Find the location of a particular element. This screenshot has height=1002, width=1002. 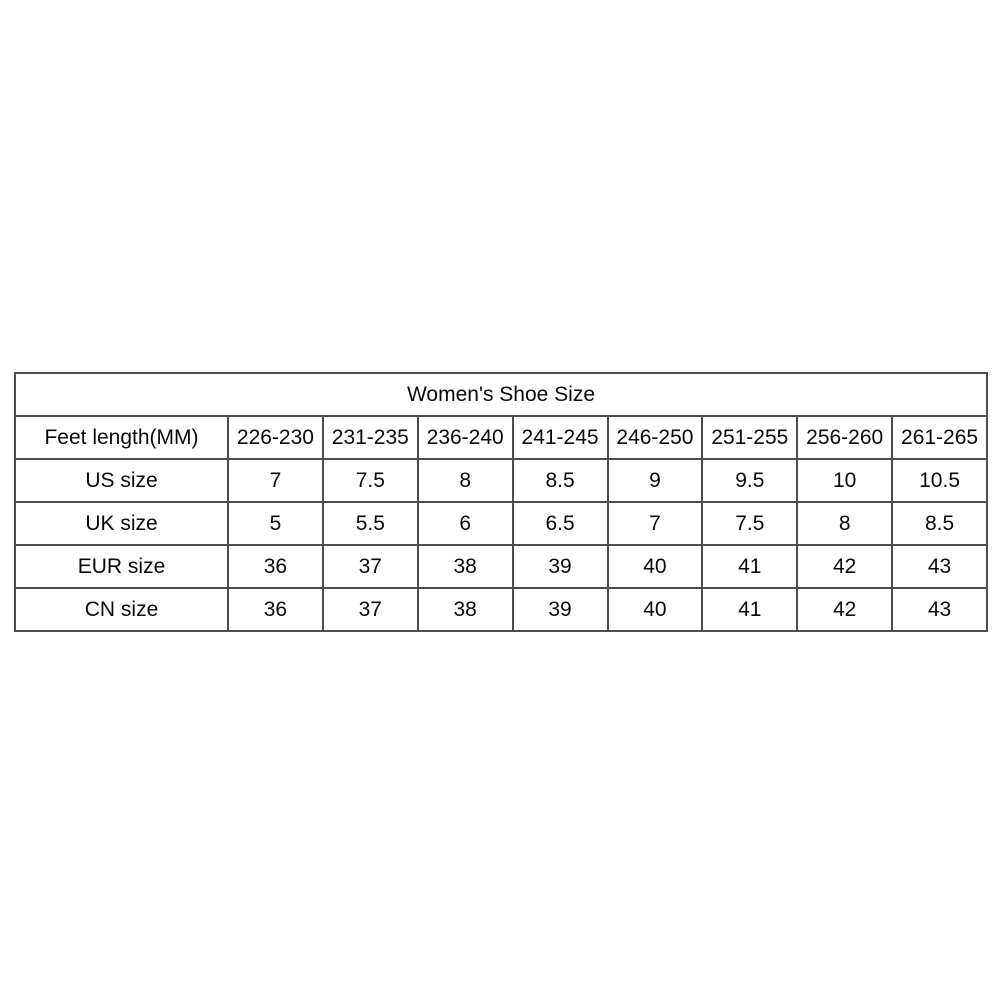

table-row: CN size 36 37 38 39 40 41 42 43 is located at coordinates (501, 609).